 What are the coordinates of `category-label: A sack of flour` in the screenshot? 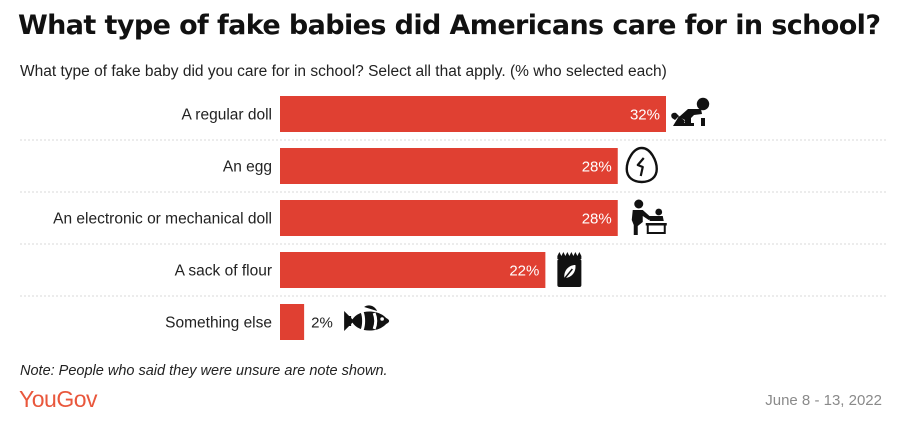 It's located at (223, 271).